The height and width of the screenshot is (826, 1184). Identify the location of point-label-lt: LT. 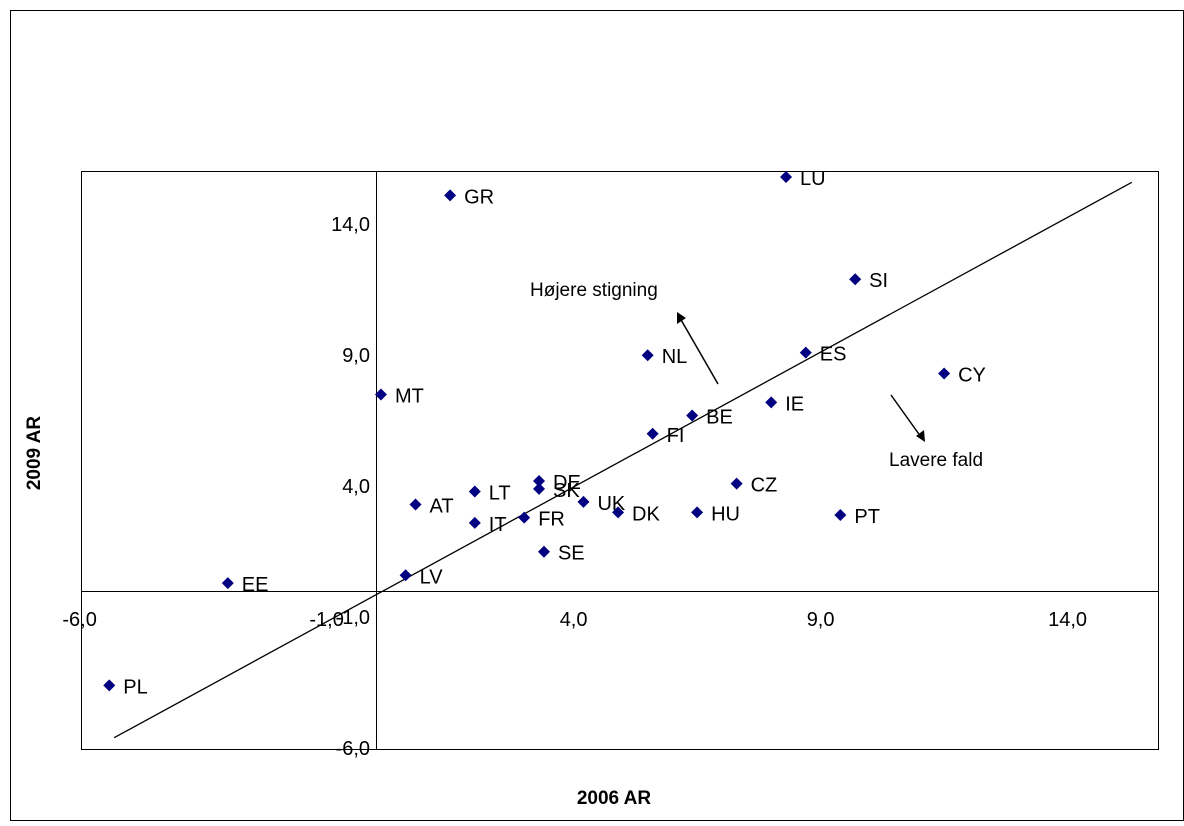
(500, 493).